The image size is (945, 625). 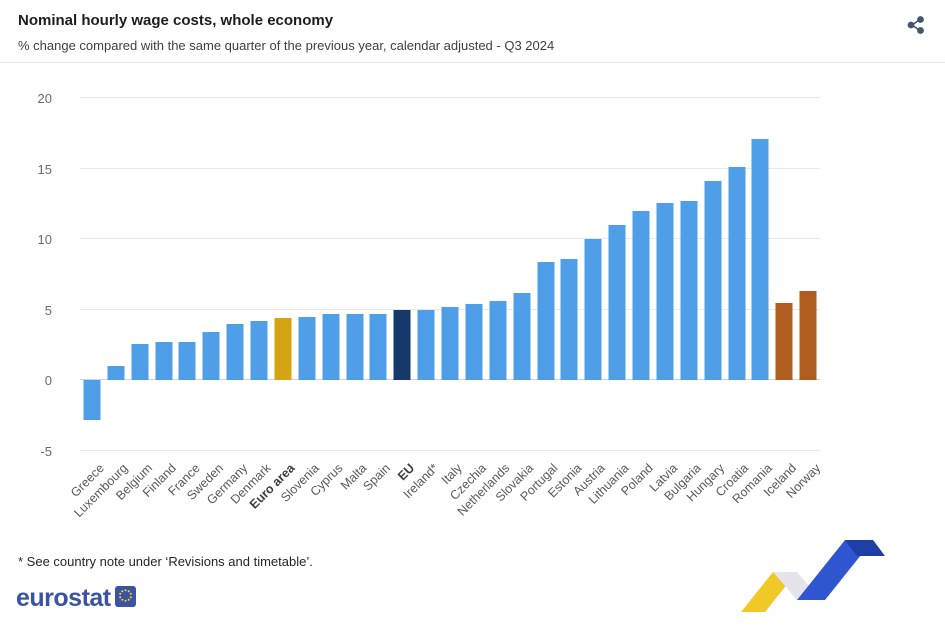 I want to click on bar-hungary, so click(x=713, y=281).